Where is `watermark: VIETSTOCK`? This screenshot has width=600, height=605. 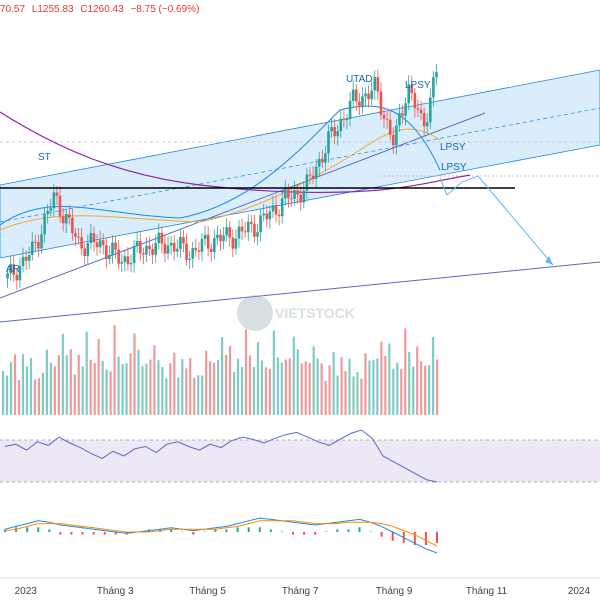 watermark: VIETSTOCK is located at coordinates (296, 313).